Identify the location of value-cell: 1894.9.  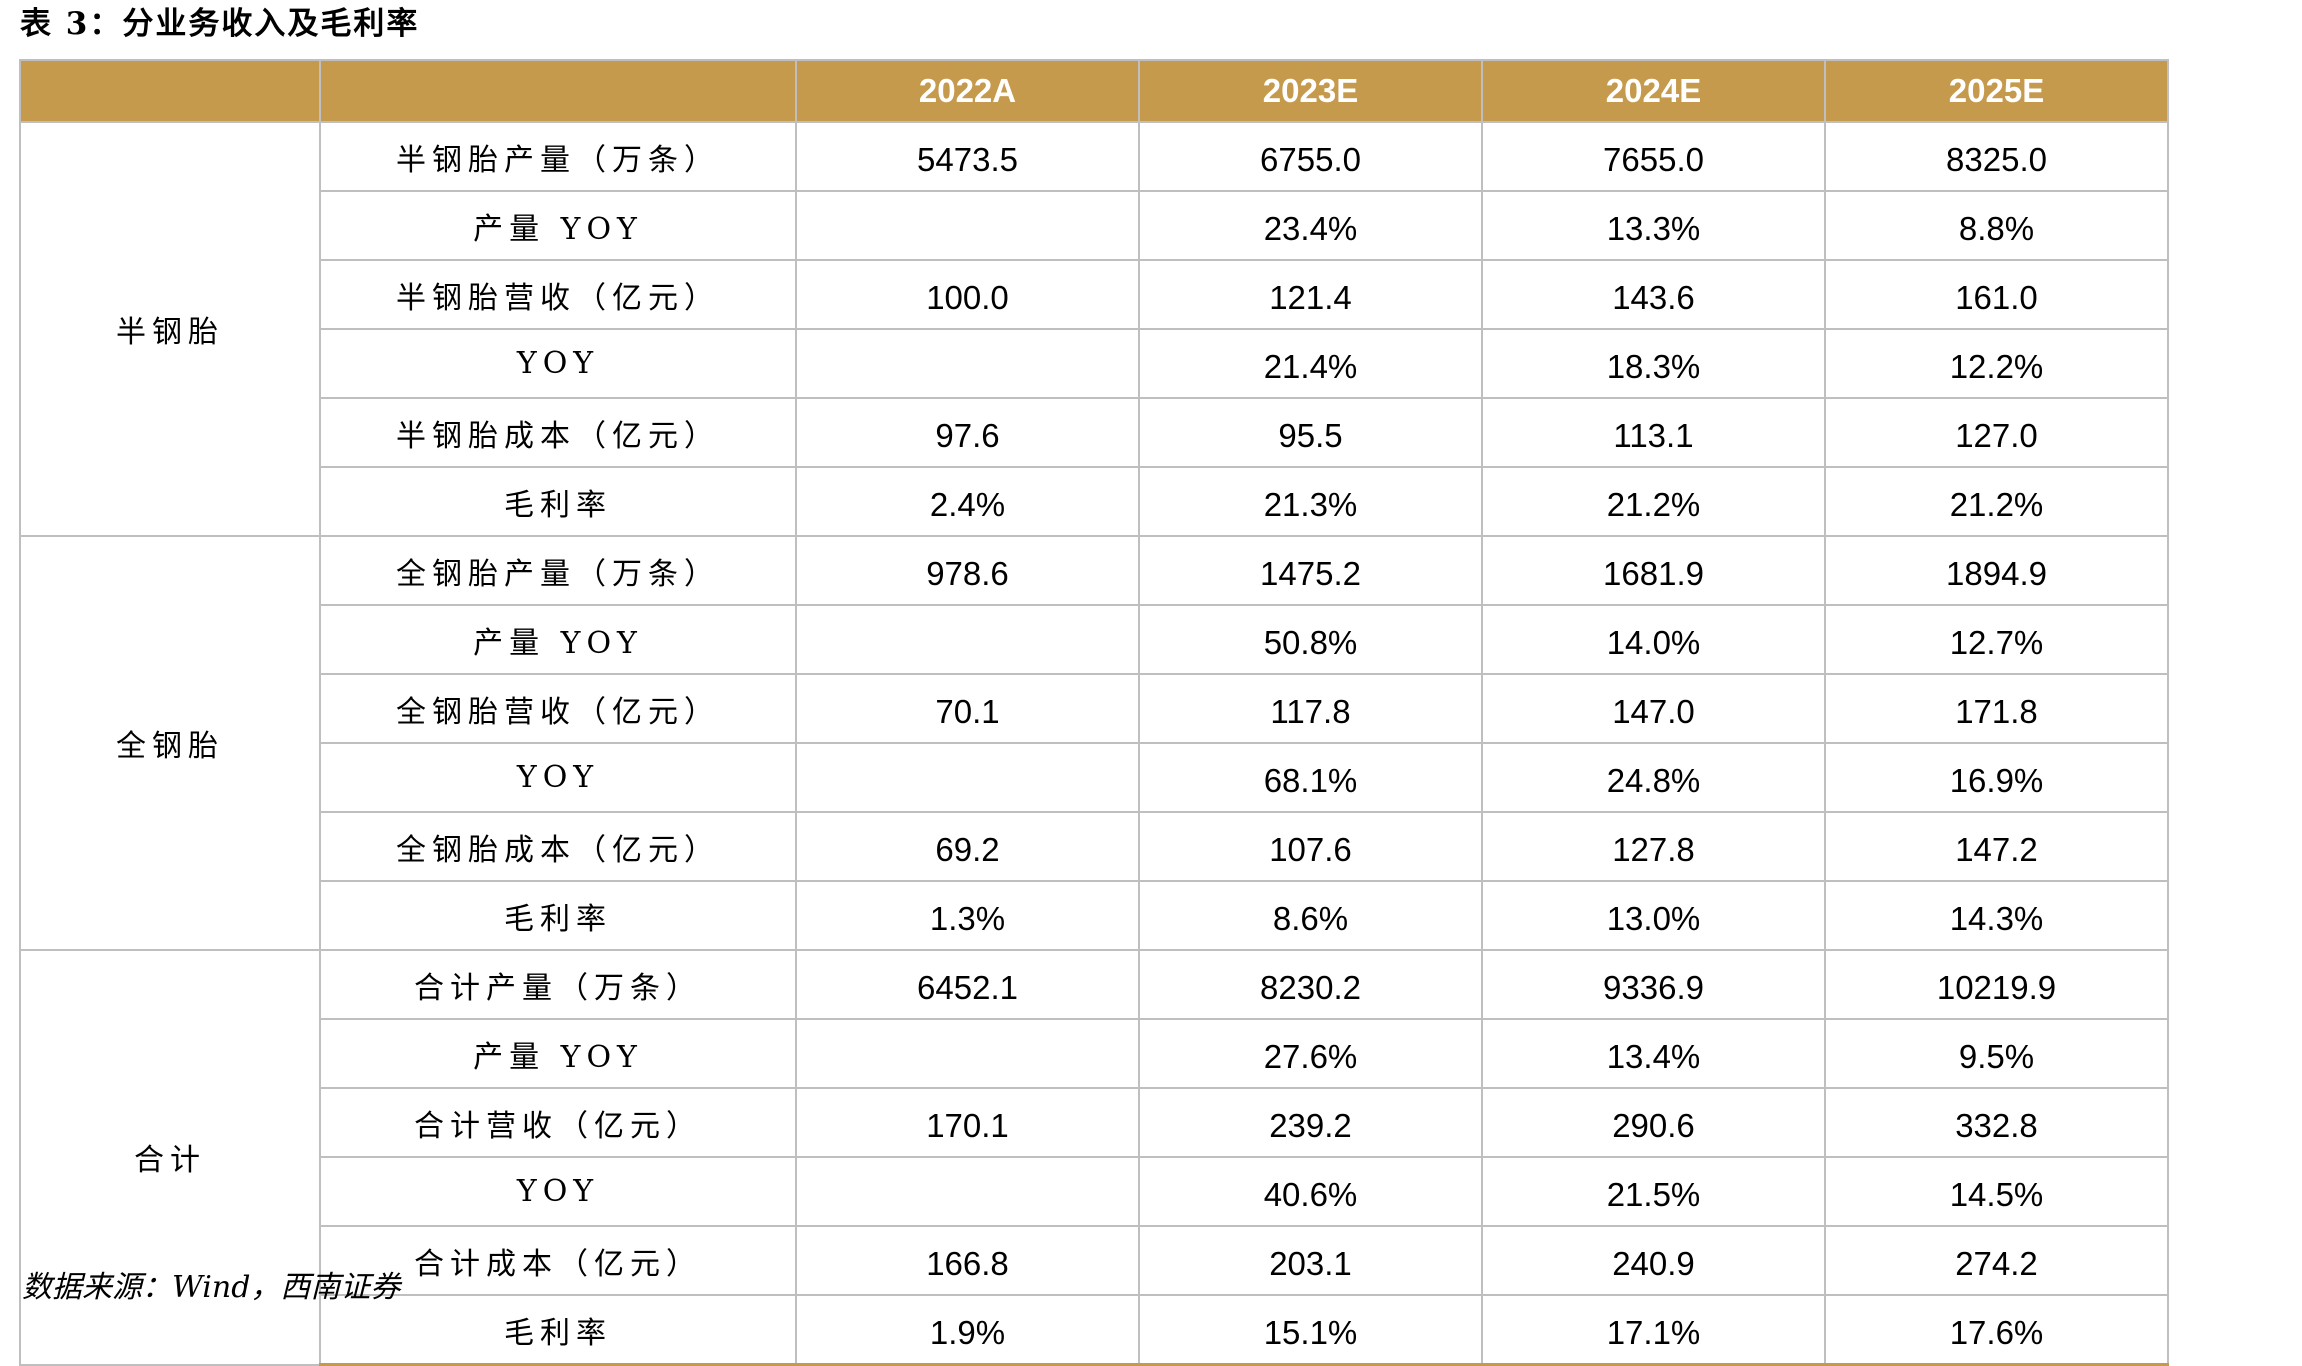
(1996, 570).